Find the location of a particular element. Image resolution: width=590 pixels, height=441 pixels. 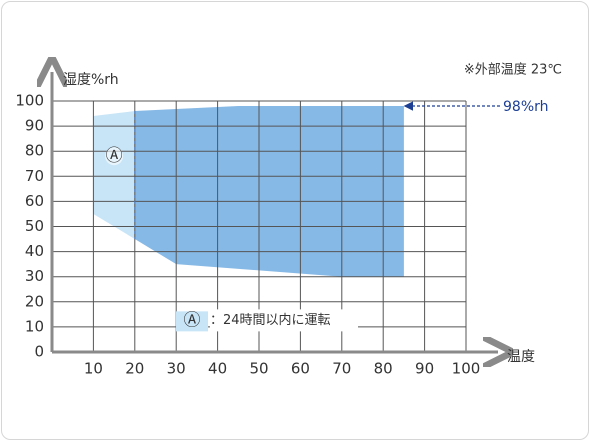

x-tick-label: 60 is located at coordinates (300, 369).